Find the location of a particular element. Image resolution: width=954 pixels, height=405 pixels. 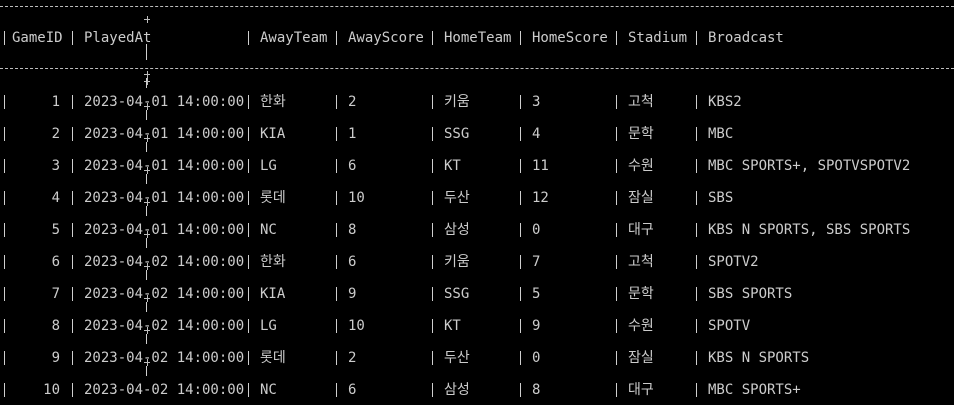

cell-broadcast: KBS2 is located at coordinates (725, 102).